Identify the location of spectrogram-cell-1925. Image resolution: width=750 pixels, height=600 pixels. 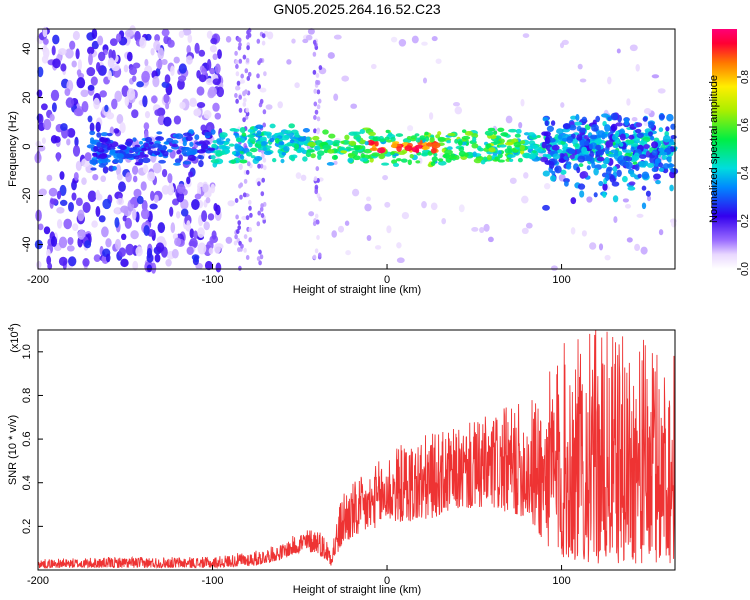
(644, 206).